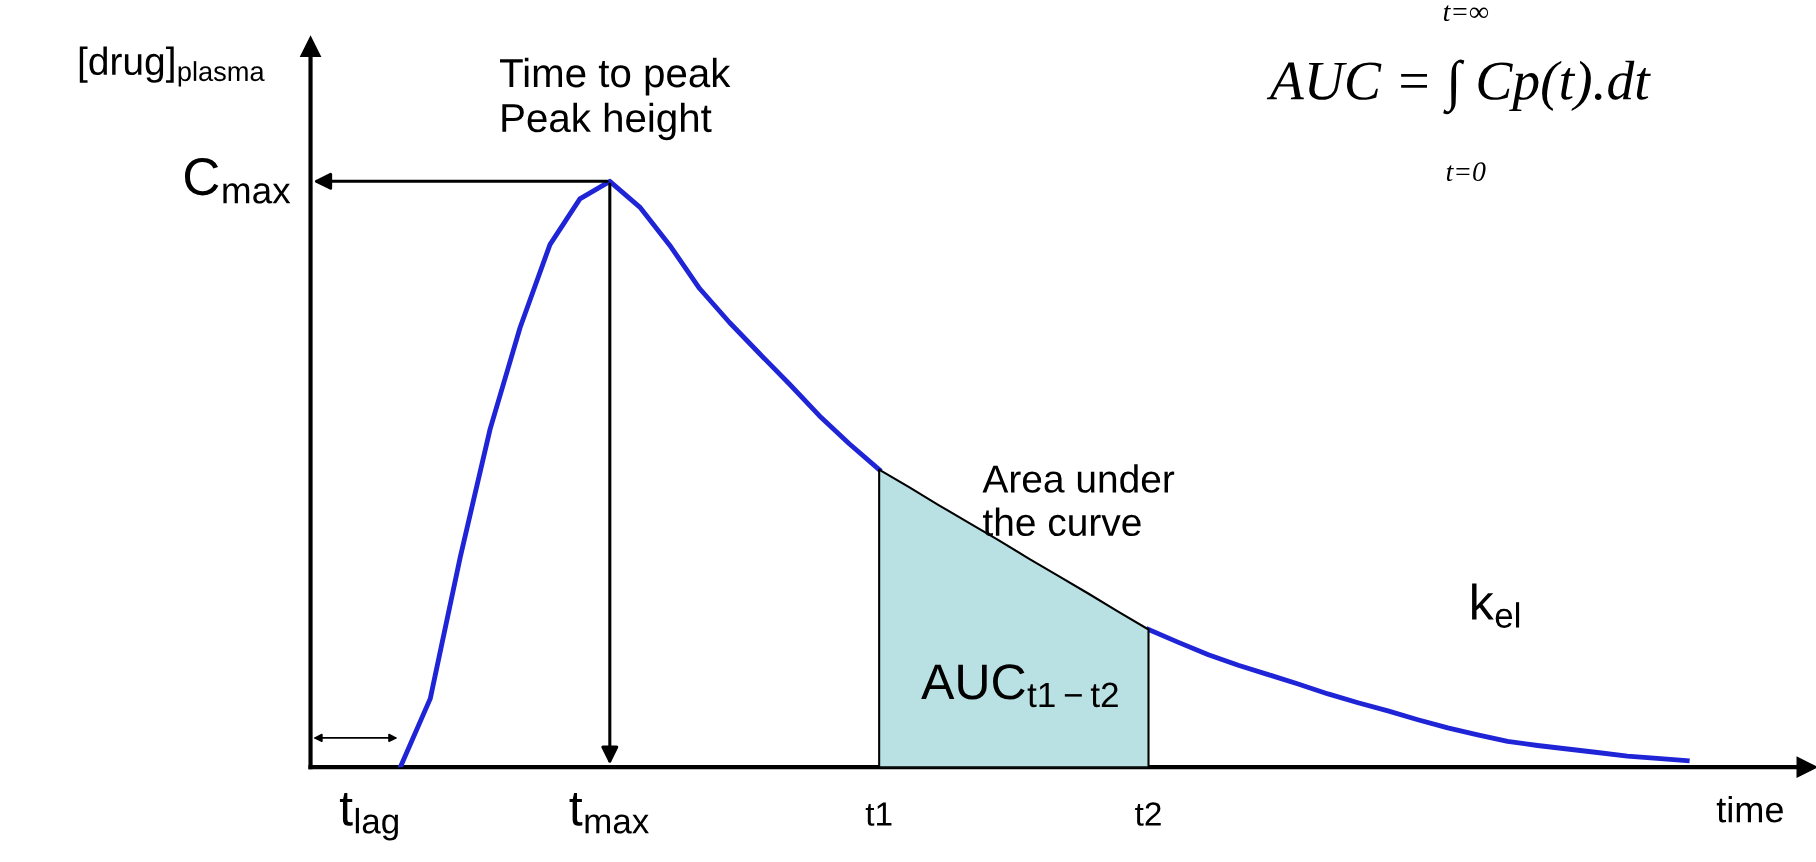 The height and width of the screenshot is (862, 1816). I want to click on annotation: AUC$_{t1−t2}$, so click(1019, 686).